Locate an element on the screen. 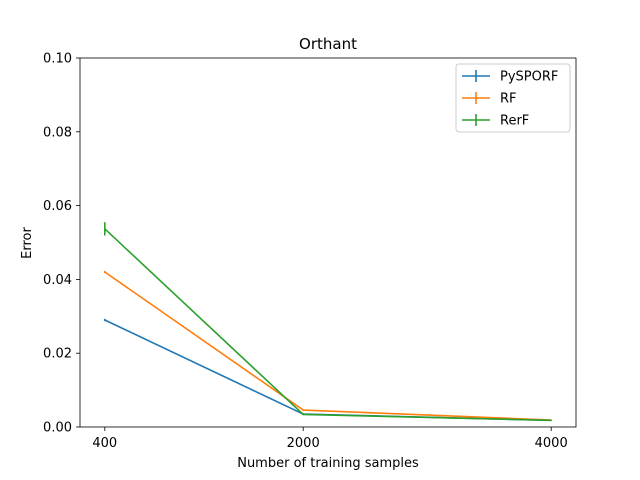 The height and width of the screenshot is (480, 640). y-tick-label: 0.02 is located at coordinates (57, 354).